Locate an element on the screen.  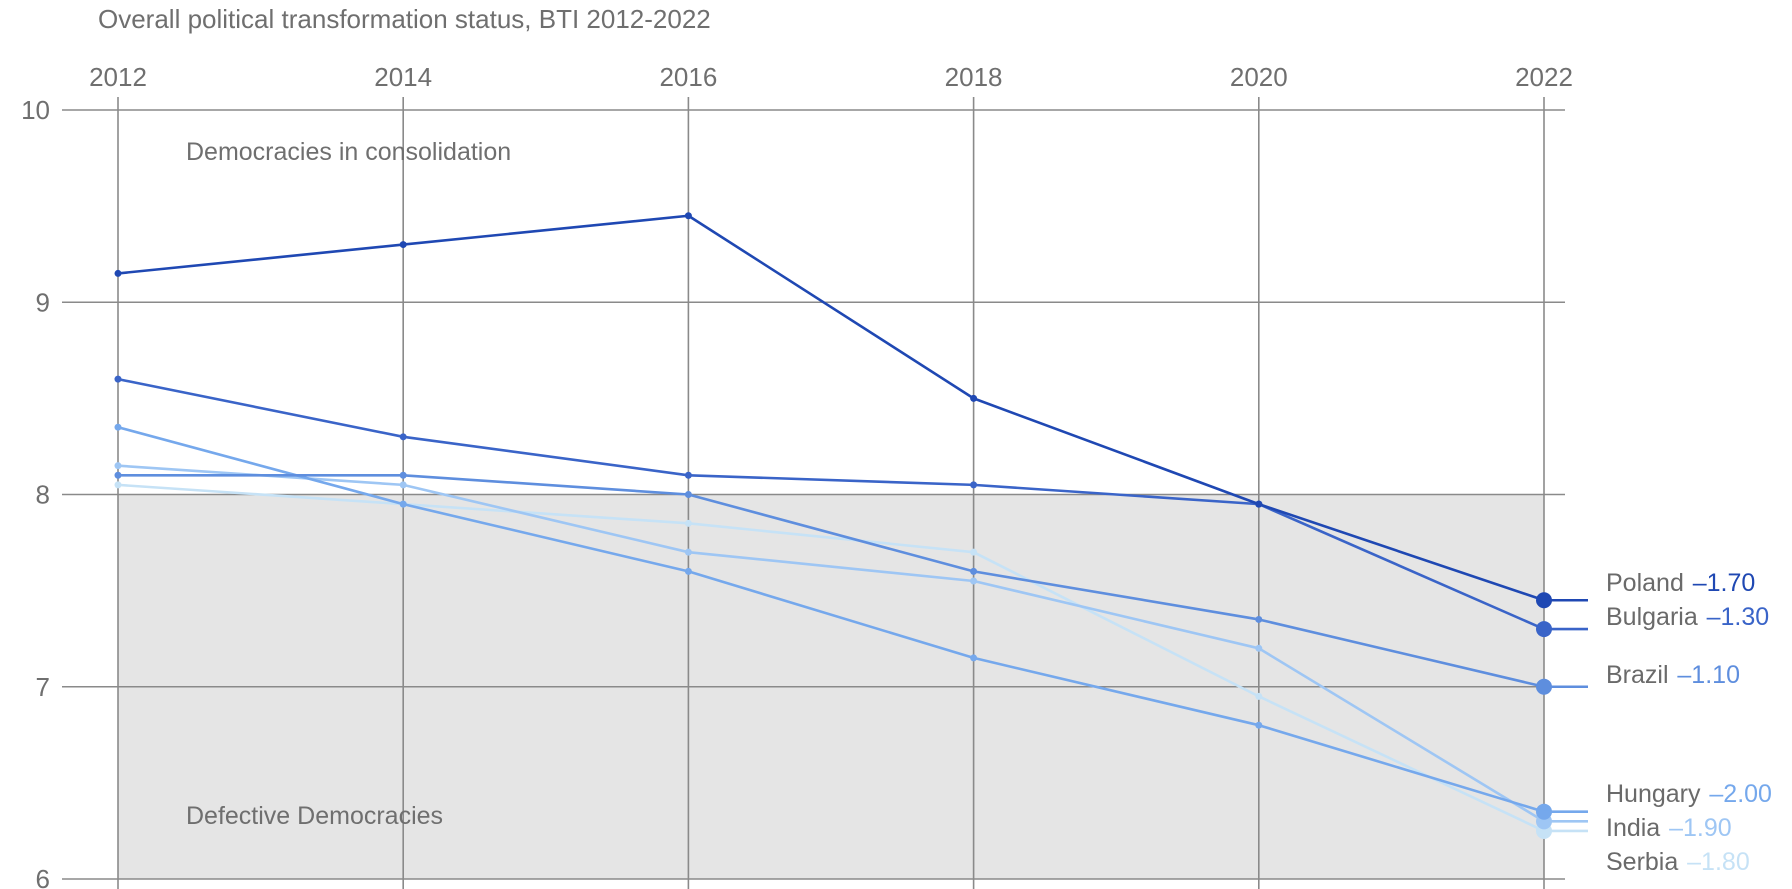
x-tick-label: 2022 is located at coordinates (1544, 77).